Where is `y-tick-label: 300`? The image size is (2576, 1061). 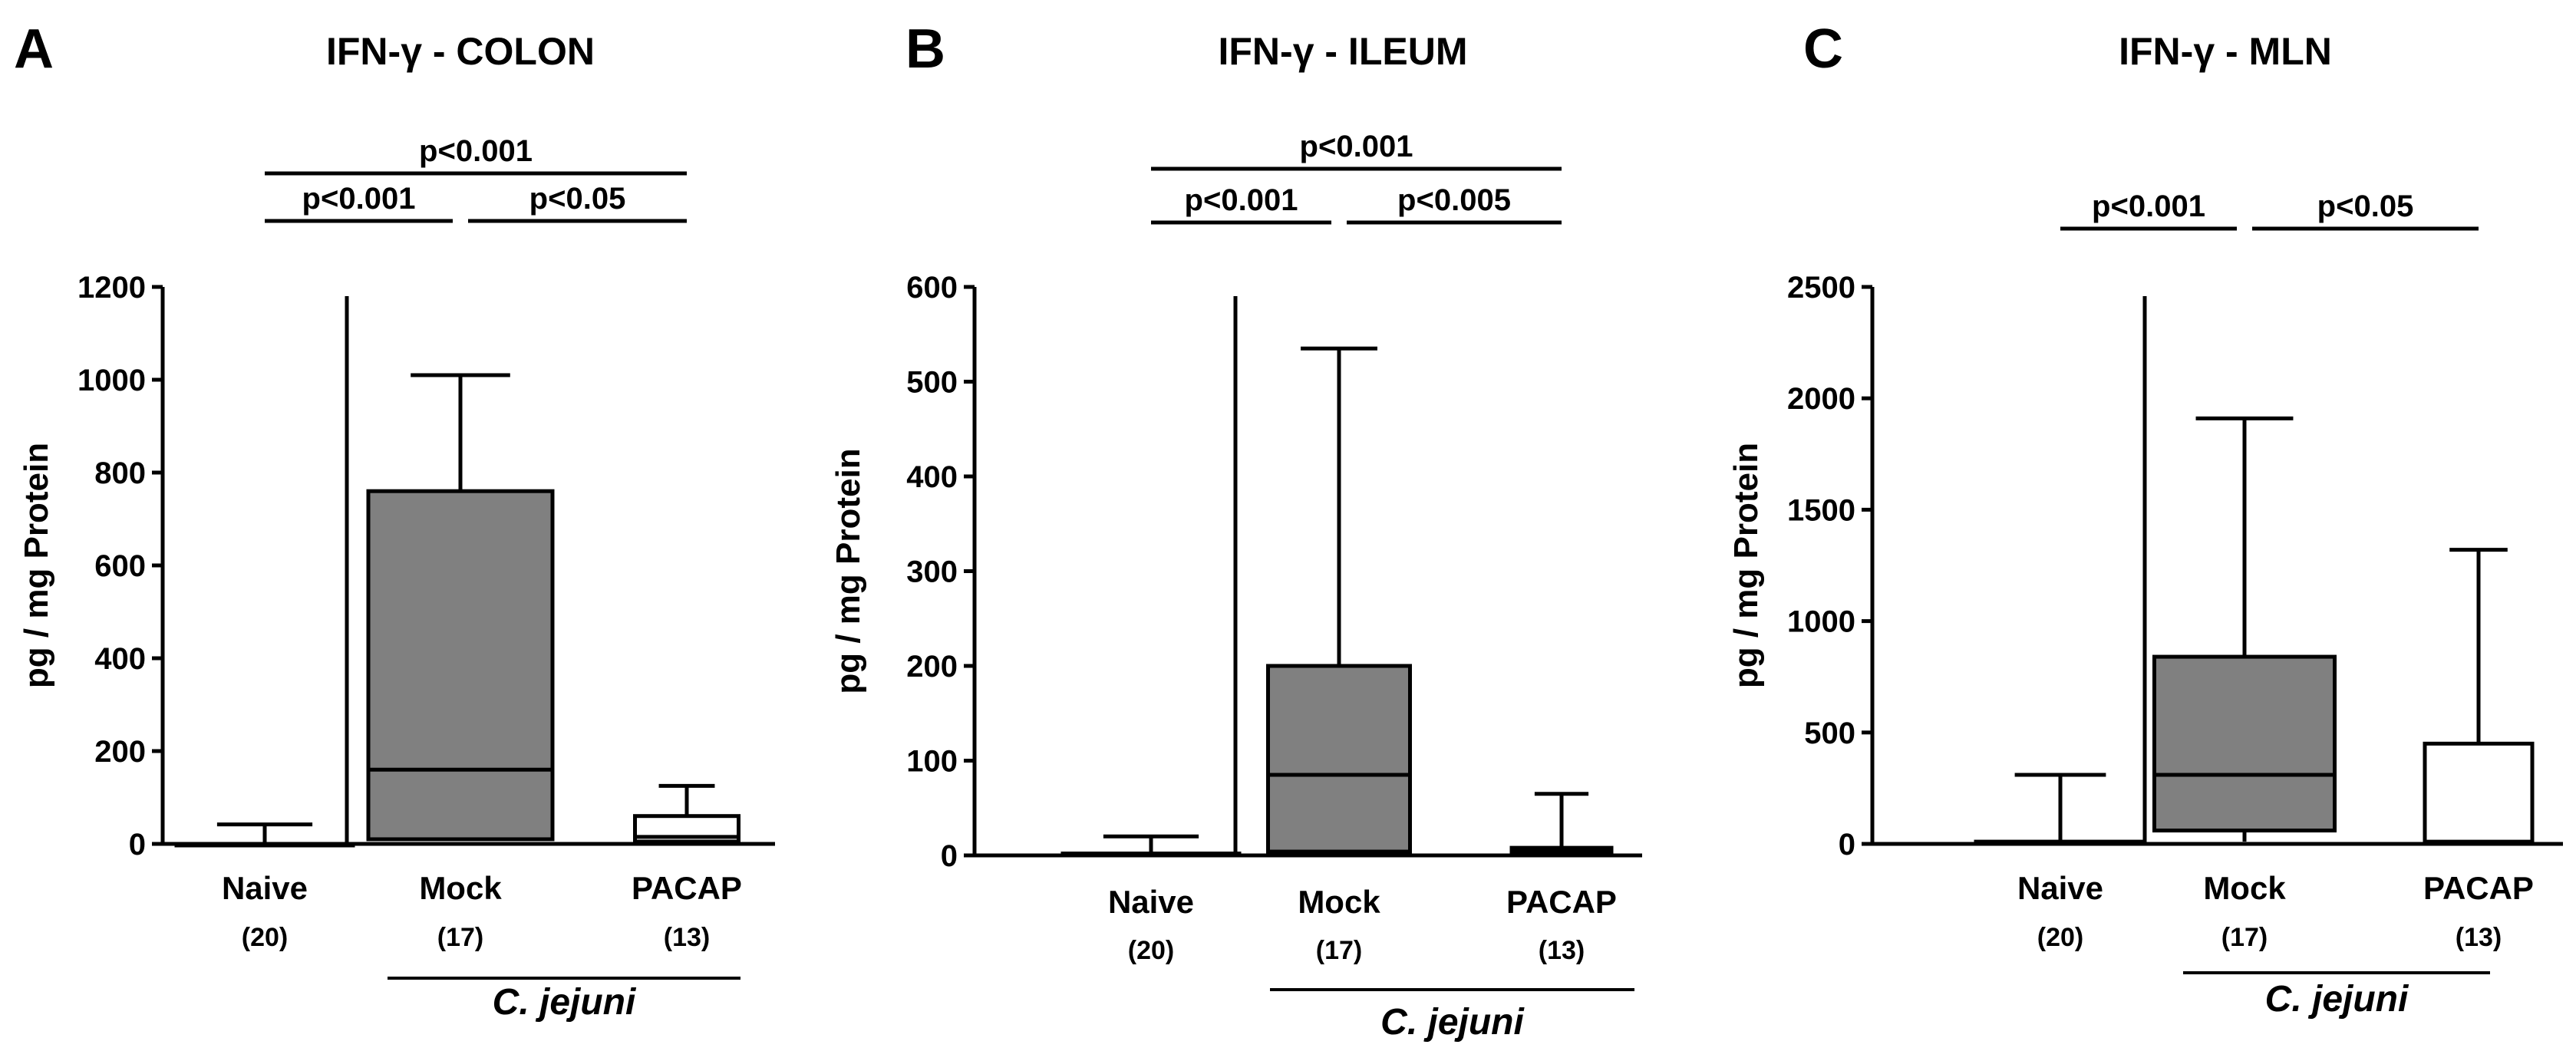 y-tick-label: 300 is located at coordinates (932, 572).